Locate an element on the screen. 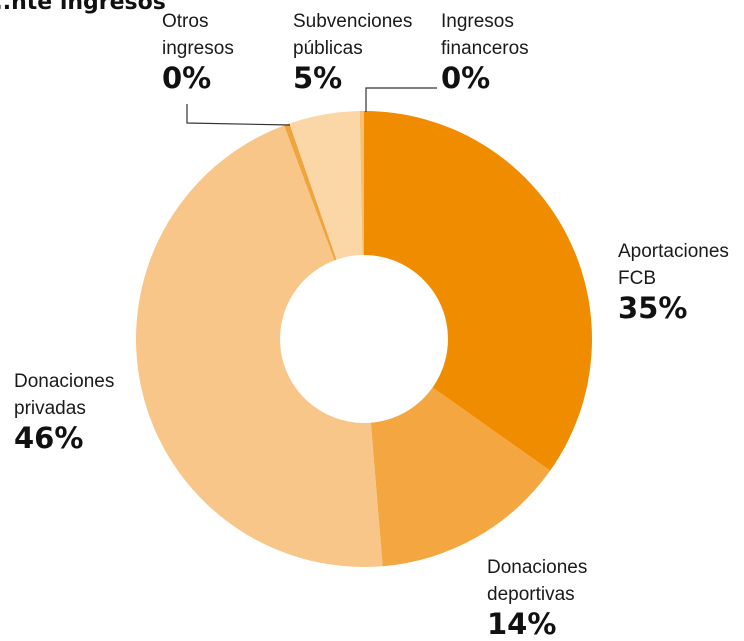  slice-donaciones-deportivas is located at coordinates (460, 477).